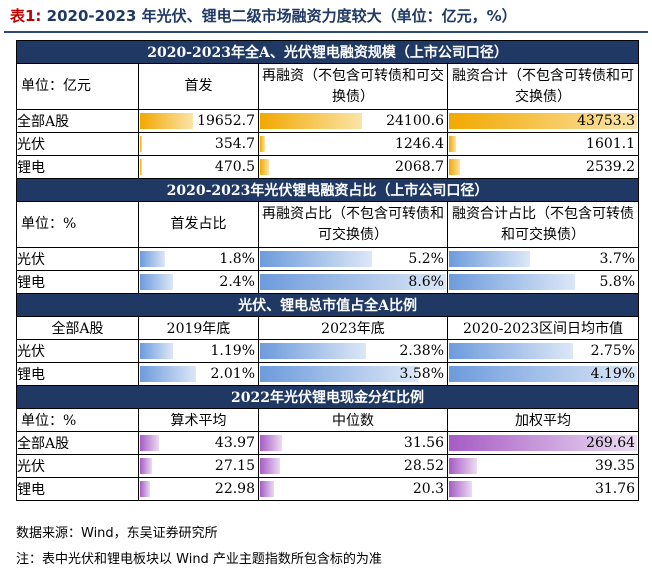 The height and width of the screenshot is (572, 652). Describe the element at coordinates (198, 282) in the screenshot. I see `data-cell: 2.4%` at that location.